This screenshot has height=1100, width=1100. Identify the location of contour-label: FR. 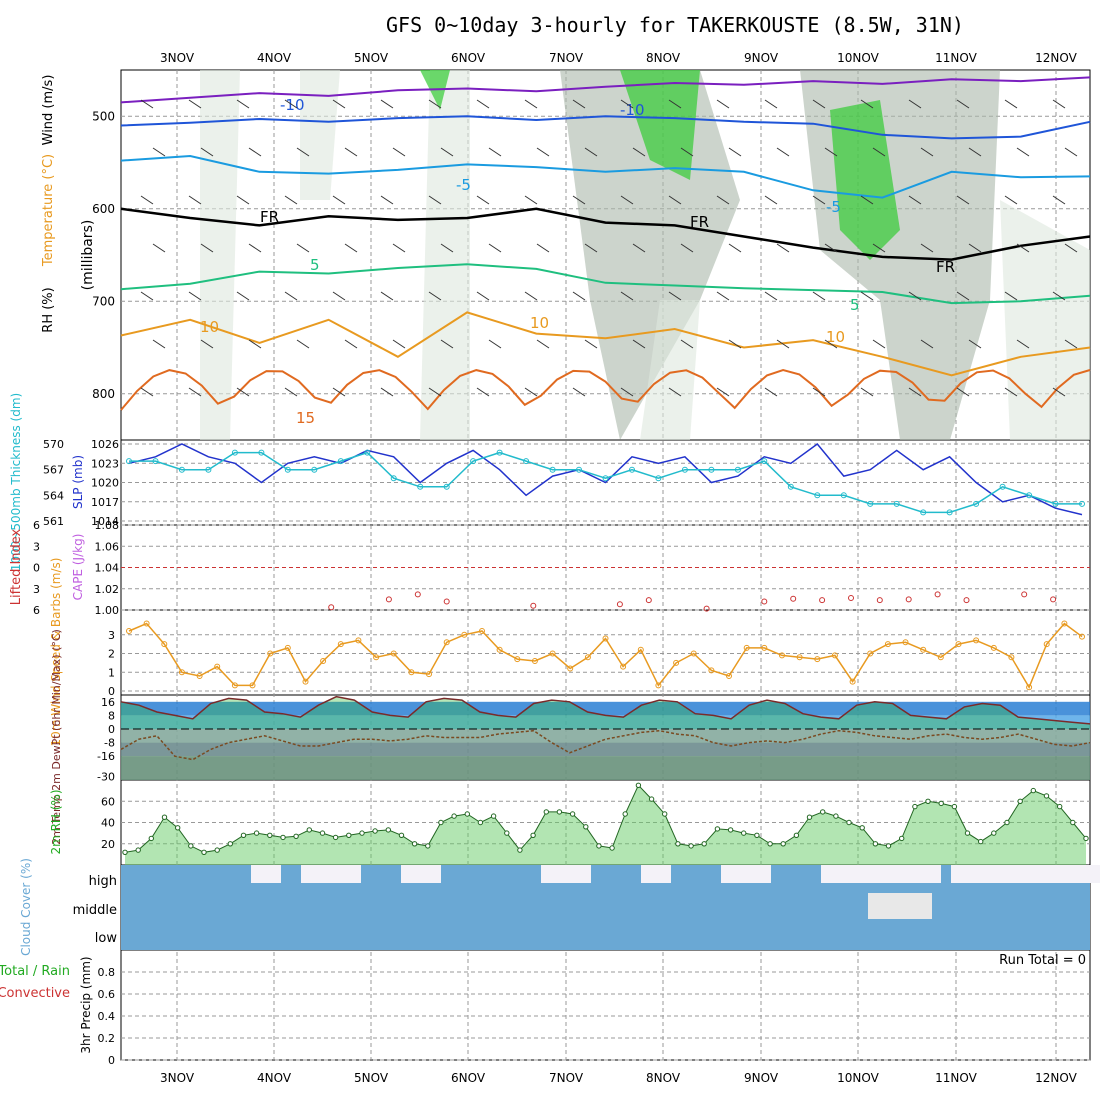
(945, 267).